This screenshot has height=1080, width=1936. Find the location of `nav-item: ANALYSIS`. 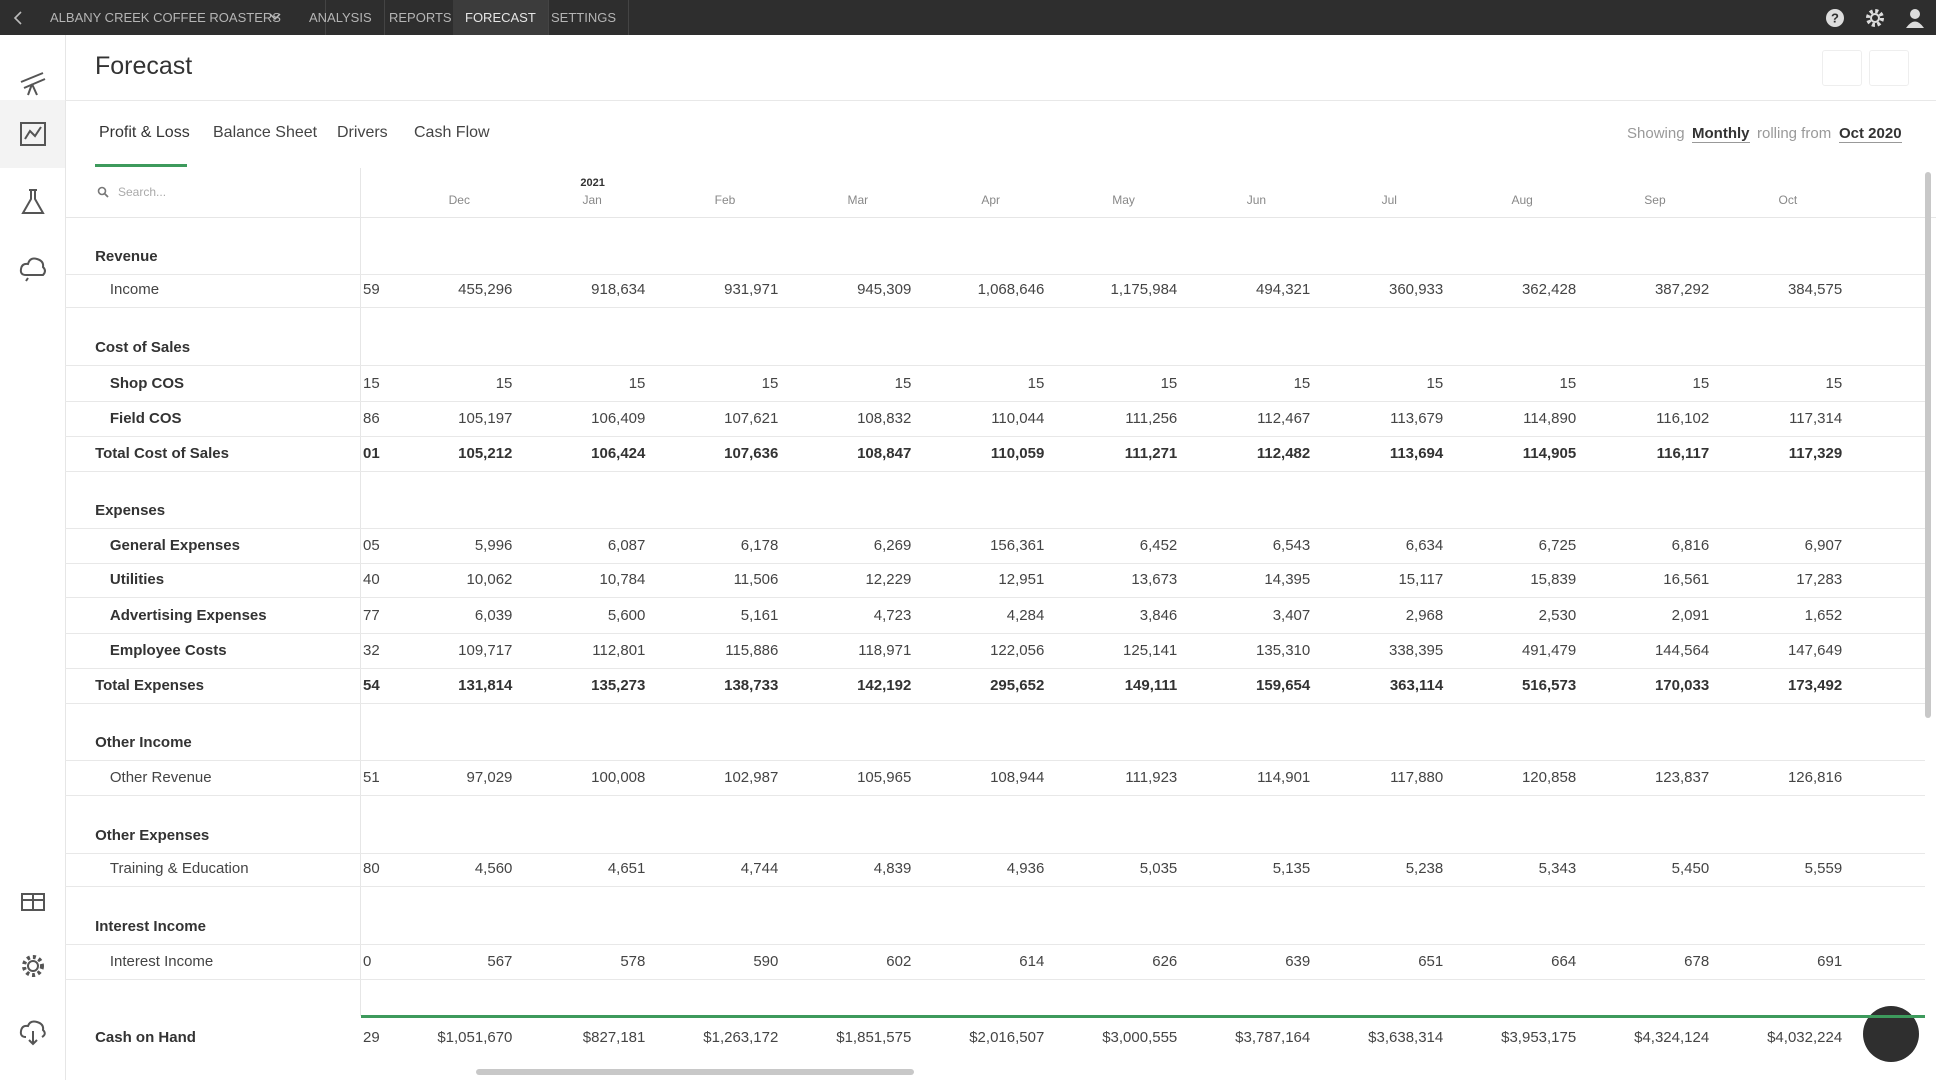

nav-item: ANALYSIS is located at coordinates (341, 17).